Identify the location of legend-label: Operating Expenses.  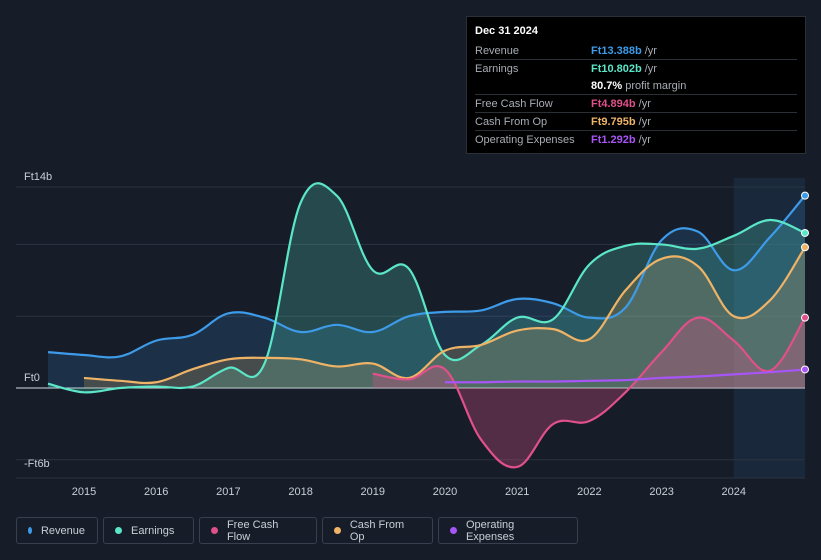
(490, 530).